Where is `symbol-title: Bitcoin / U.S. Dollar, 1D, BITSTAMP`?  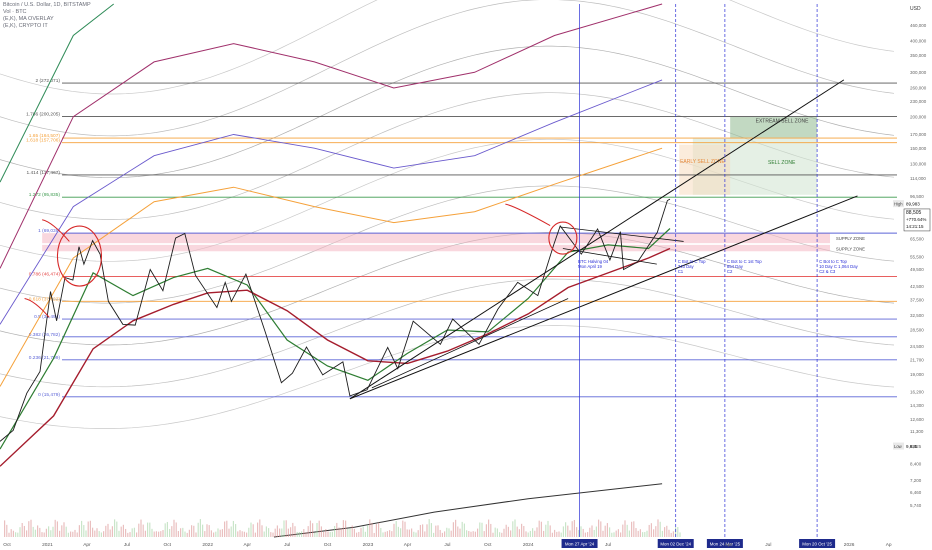 symbol-title: Bitcoin / U.S. Dollar, 1D, BITSTAMP is located at coordinates (47, 5).